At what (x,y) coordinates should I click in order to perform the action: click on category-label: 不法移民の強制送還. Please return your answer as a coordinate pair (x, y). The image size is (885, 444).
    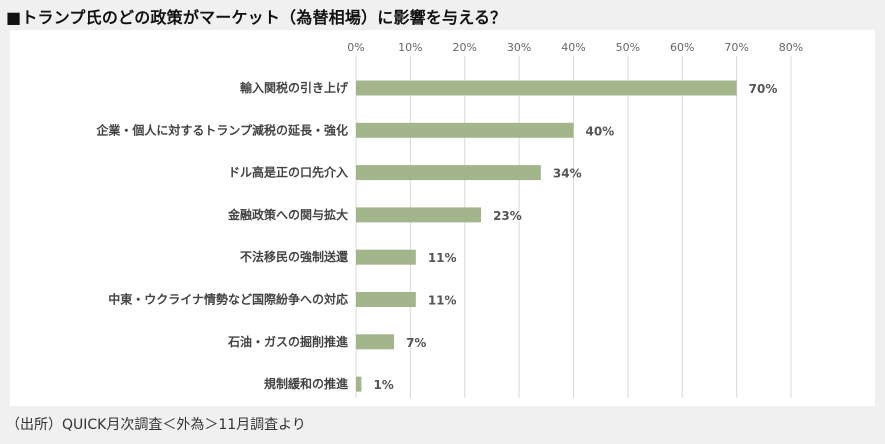
    Looking at the image, I should click on (294, 256).